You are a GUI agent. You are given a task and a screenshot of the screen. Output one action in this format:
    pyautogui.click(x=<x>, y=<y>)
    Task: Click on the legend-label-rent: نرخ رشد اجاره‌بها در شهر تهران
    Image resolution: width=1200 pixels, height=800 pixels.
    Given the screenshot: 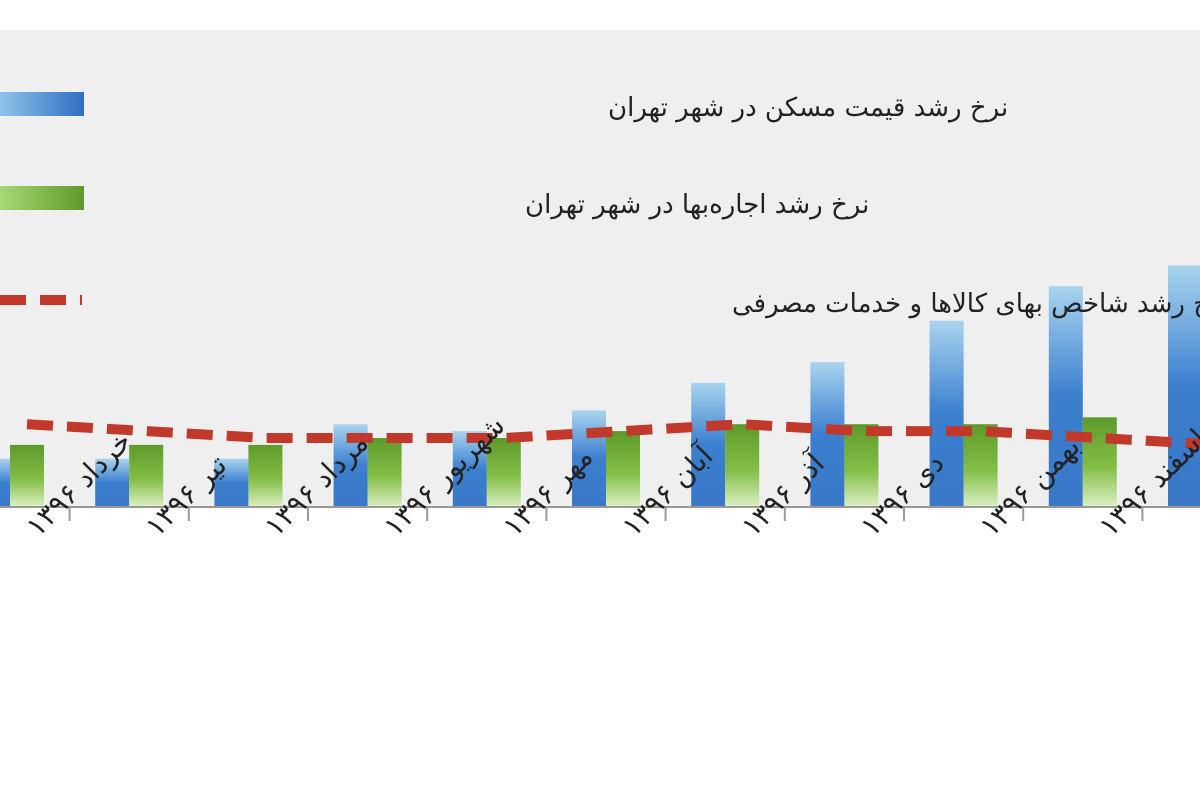 What is the action you would take?
    pyautogui.click(x=697, y=205)
    